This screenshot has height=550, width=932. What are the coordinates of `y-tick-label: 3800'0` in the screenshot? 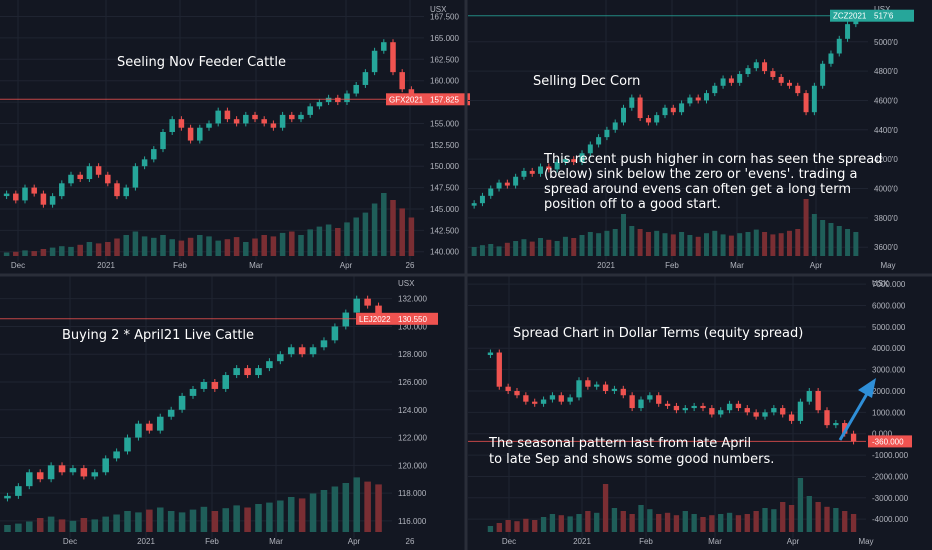 It's located at (886, 218).